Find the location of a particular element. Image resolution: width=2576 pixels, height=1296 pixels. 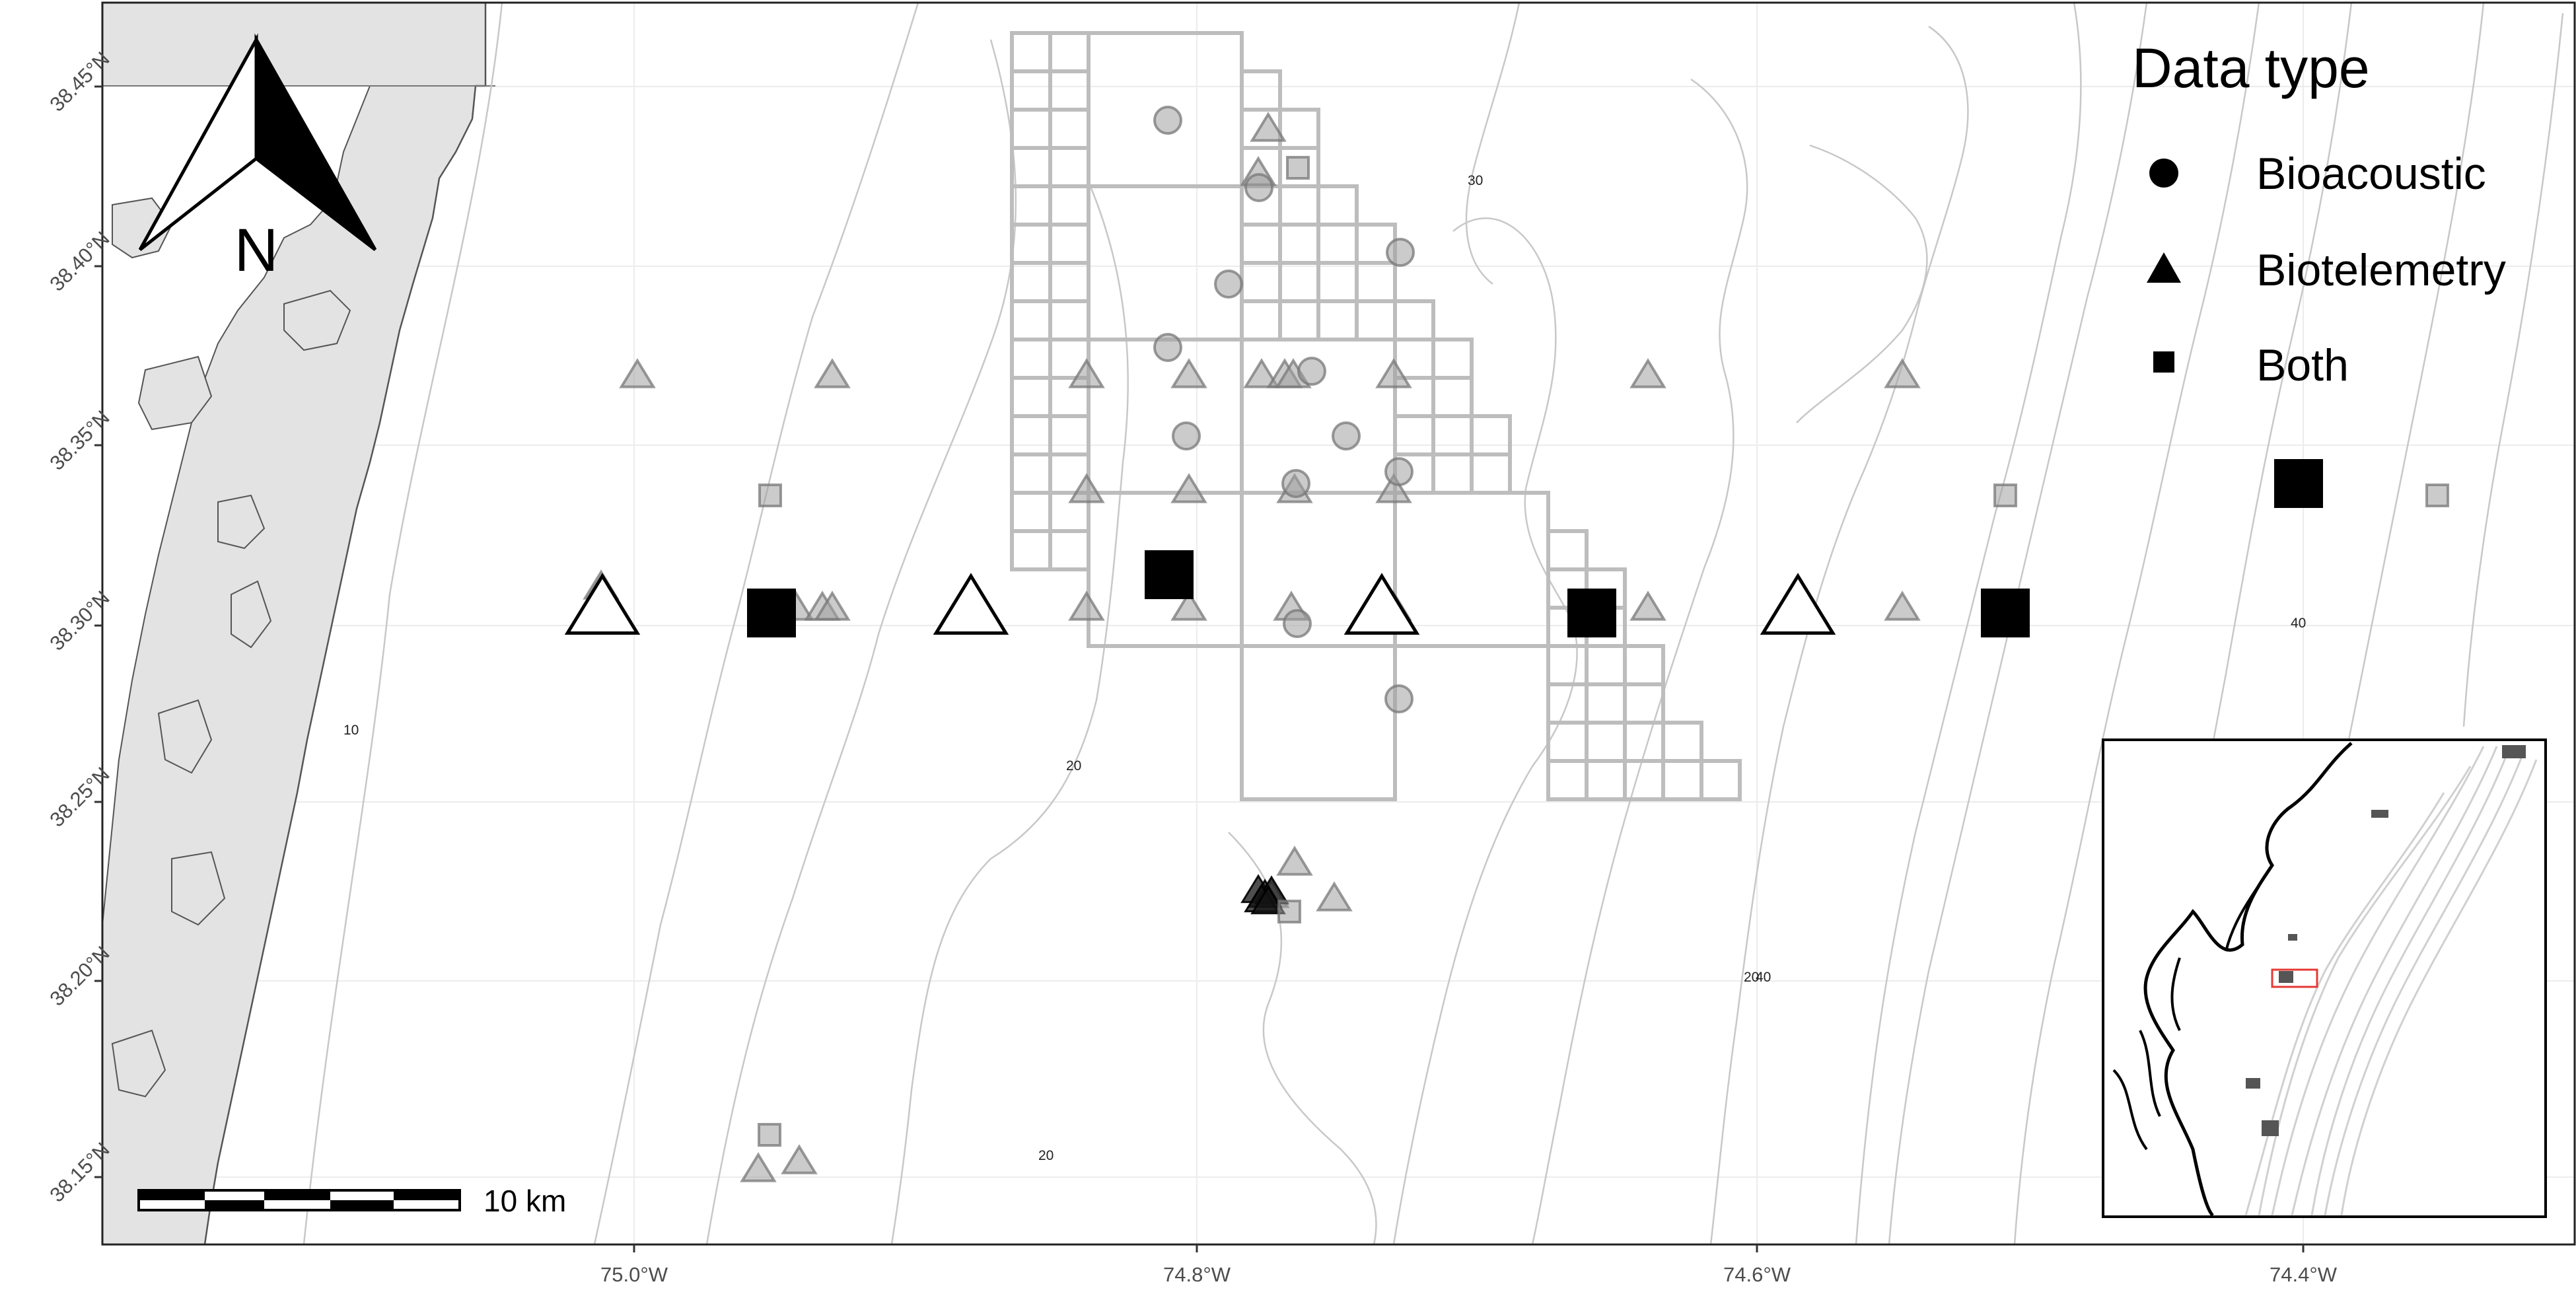

scale-bar-icon: 10 km is located at coordinates (351, 1201).